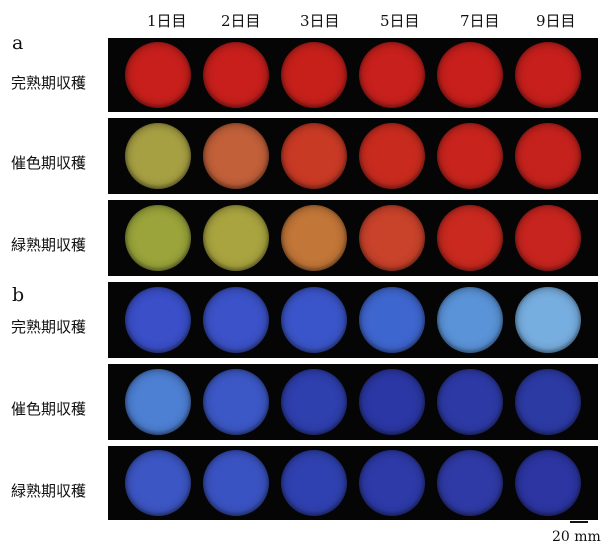 The height and width of the screenshot is (552, 606). What do you see at coordinates (480, 21) in the screenshot?
I see `day-label: 7日目` at bounding box center [480, 21].